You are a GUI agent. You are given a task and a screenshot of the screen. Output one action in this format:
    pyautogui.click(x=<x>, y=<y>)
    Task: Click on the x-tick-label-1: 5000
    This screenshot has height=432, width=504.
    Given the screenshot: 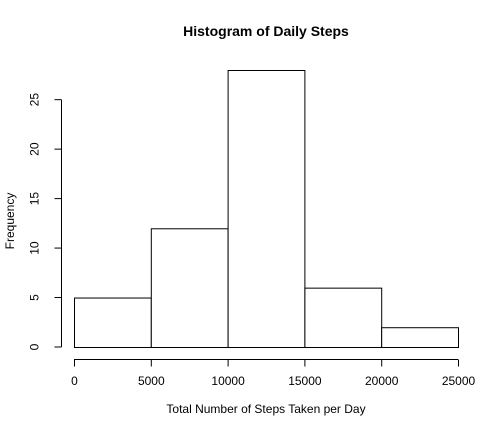 What is the action you would take?
    pyautogui.click(x=151, y=381)
    